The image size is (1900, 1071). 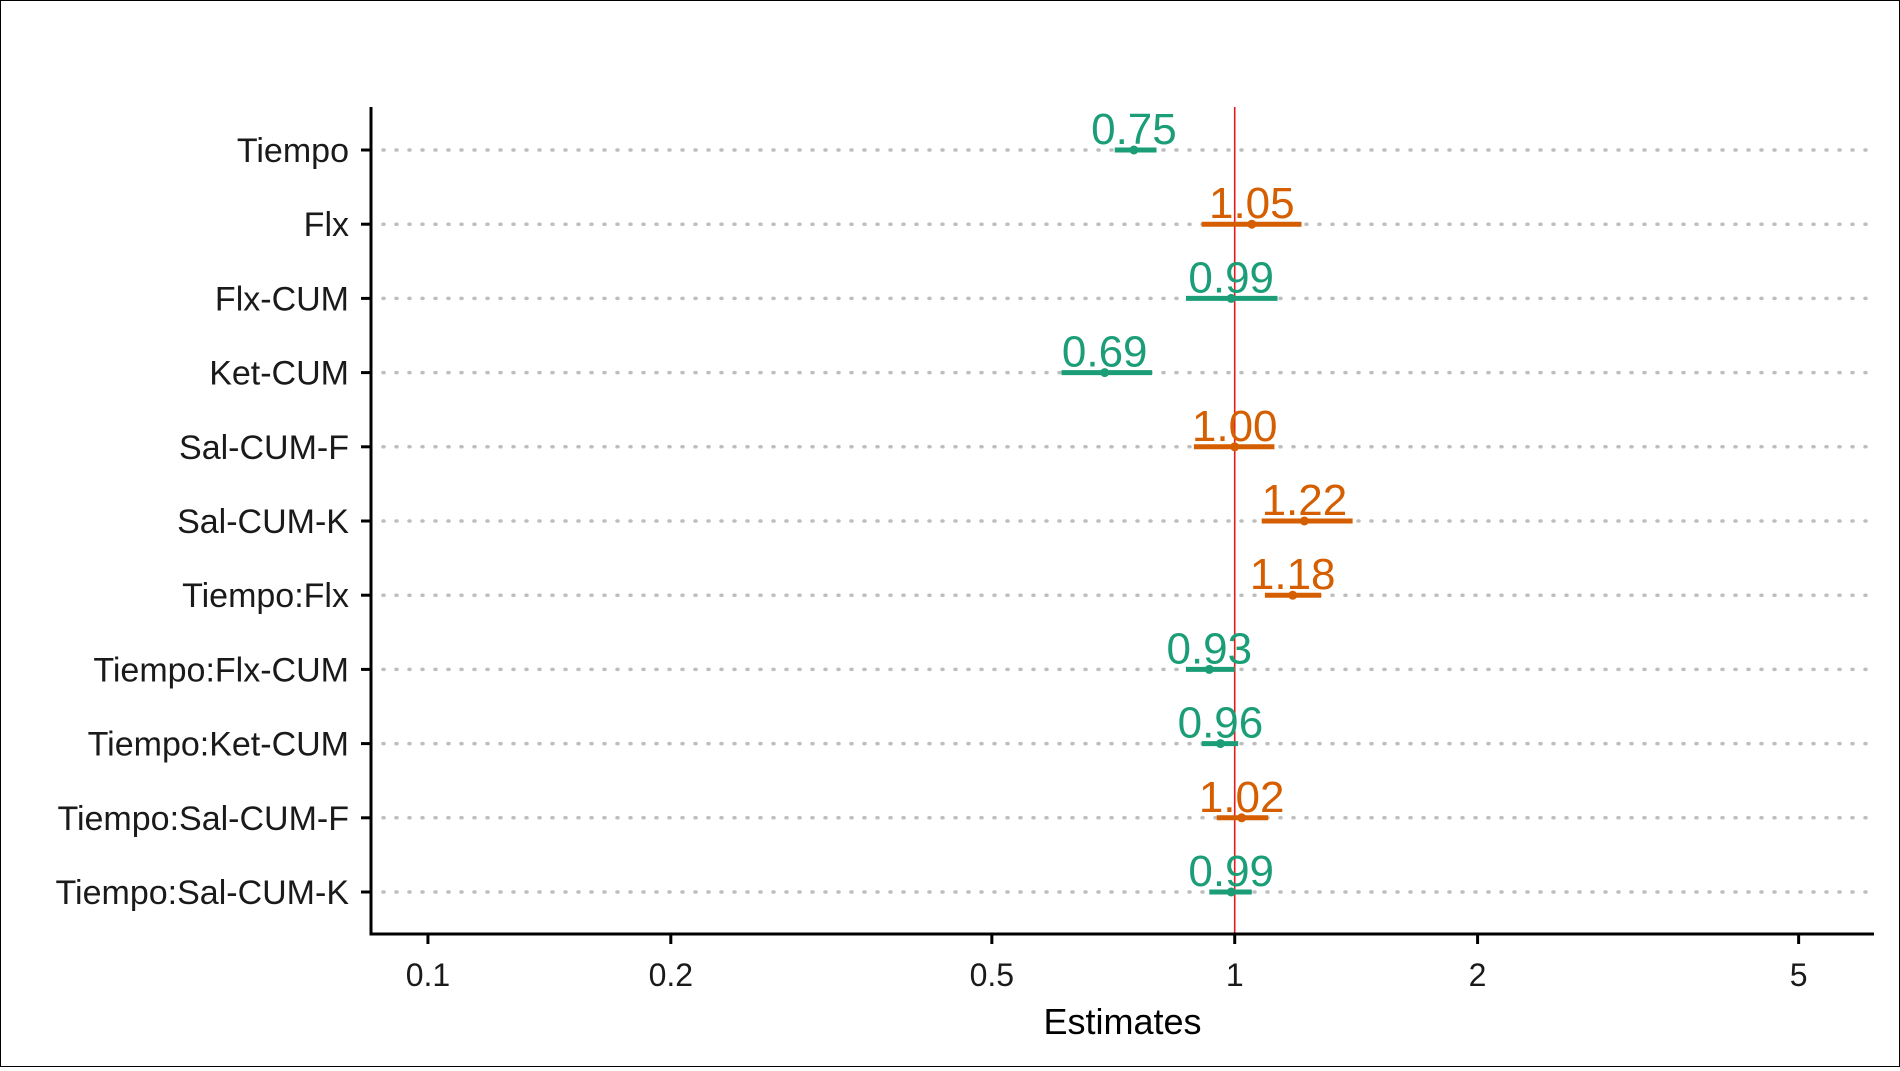 What do you see at coordinates (1235, 975) in the screenshot?
I see `x-tick-label: 1` at bounding box center [1235, 975].